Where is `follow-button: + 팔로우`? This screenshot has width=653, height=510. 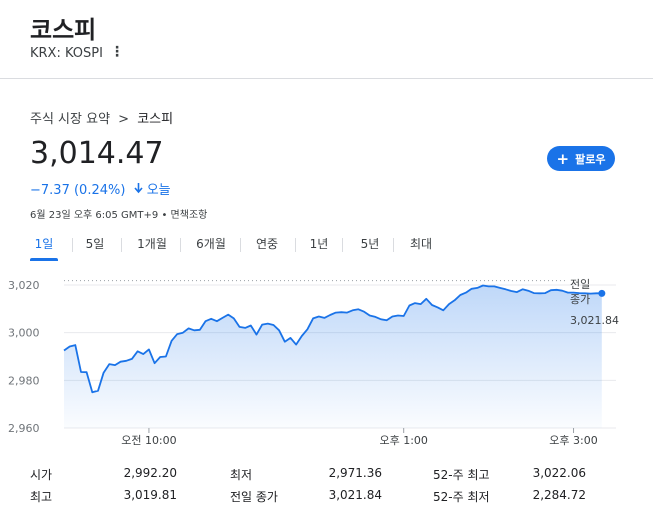 follow-button: + 팔로우 is located at coordinates (581, 158).